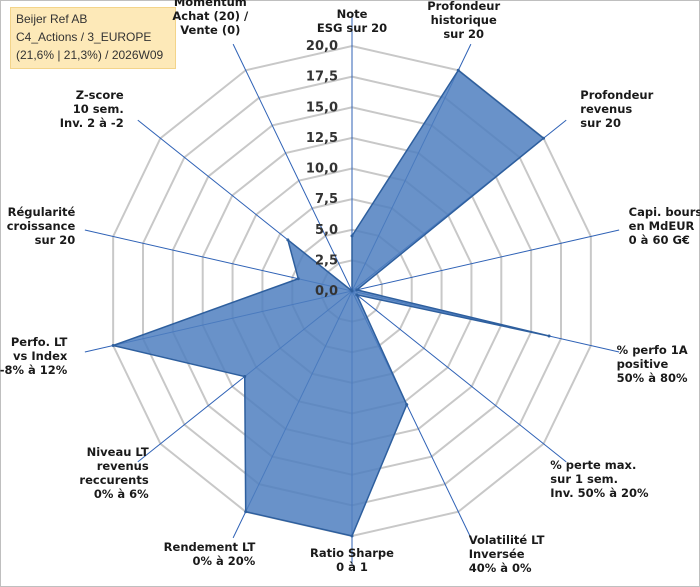  I want to click on axis-label-line: Achat (20) /, so click(210, 16).